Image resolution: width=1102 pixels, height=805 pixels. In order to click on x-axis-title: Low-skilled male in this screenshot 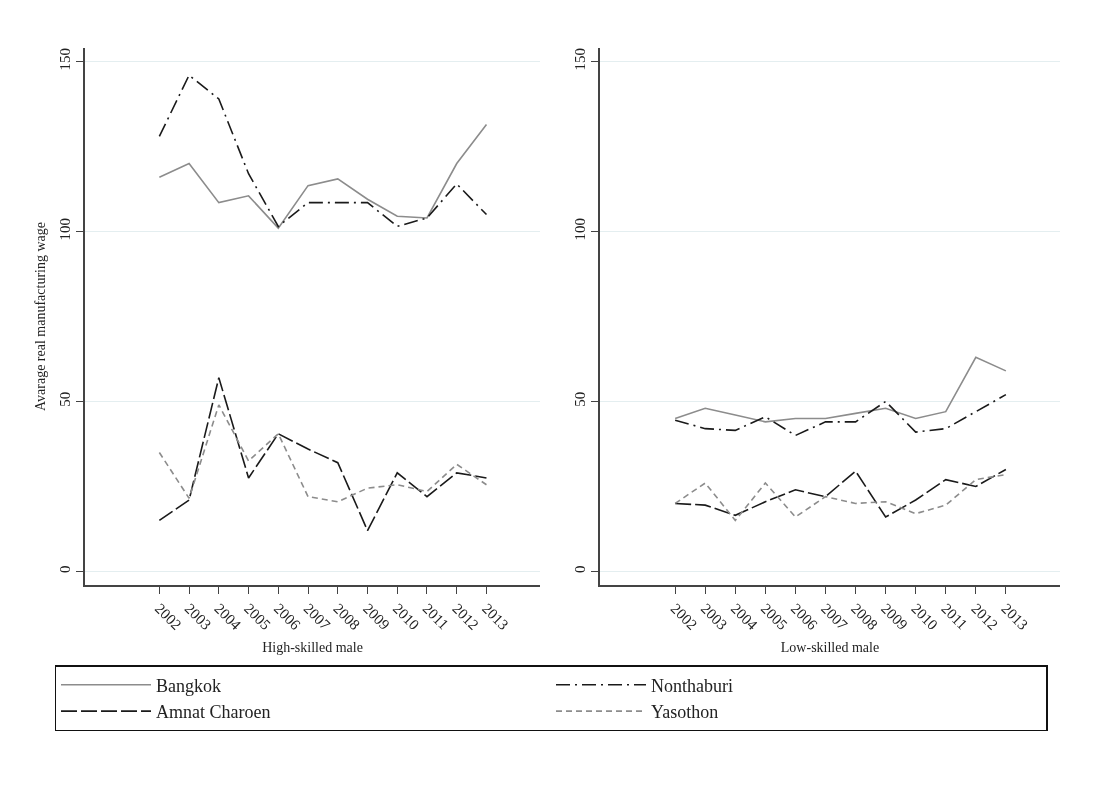, I will do `click(830, 648)`.